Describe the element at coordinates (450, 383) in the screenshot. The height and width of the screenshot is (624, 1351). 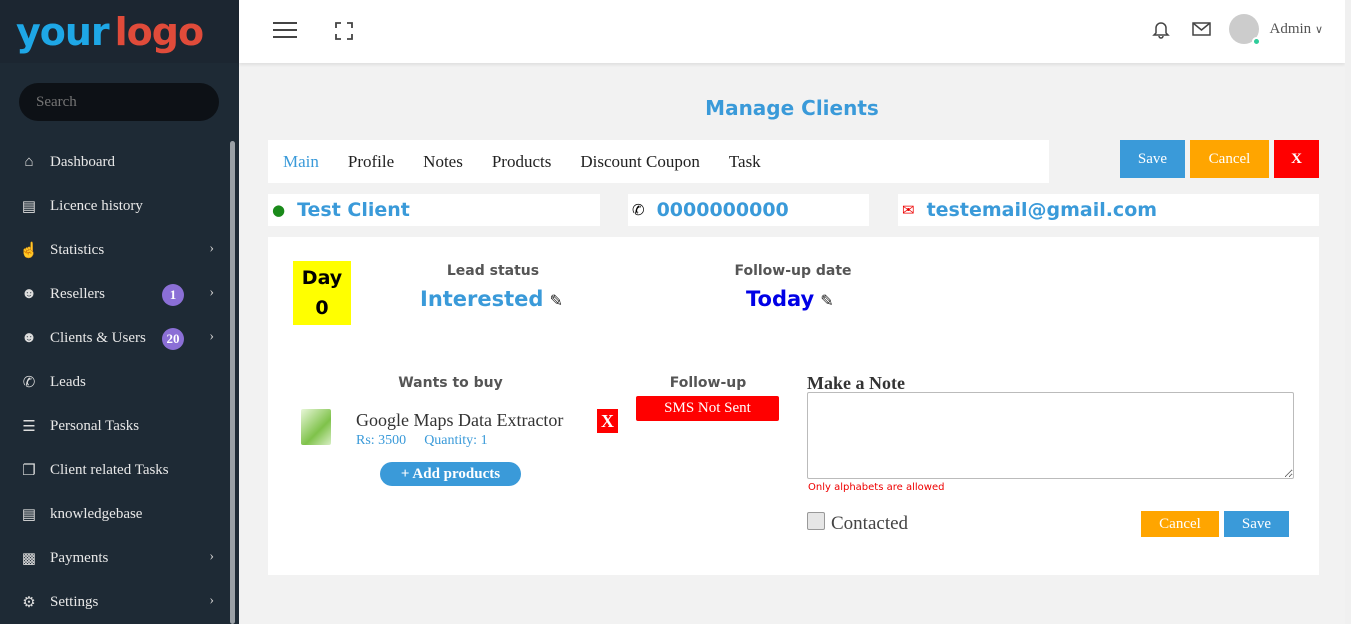
I see `wants-to-buy-label: Wants to buy` at that location.